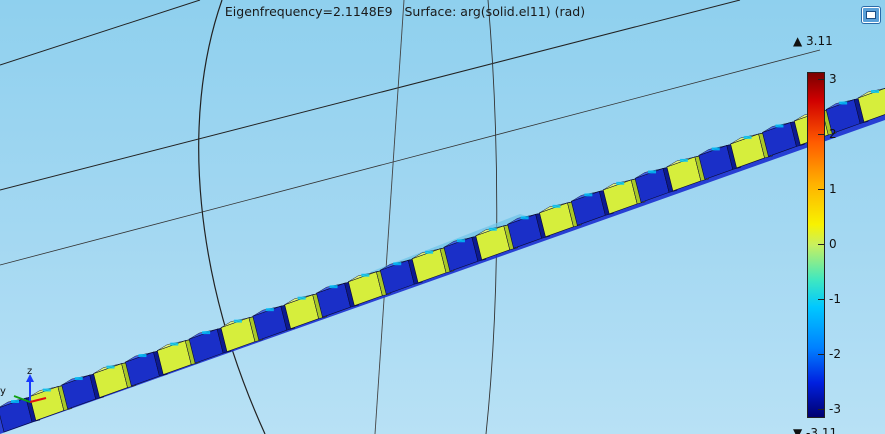 The height and width of the screenshot is (434, 885). Describe the element at coordinates (815, 430) in the screenshot. I see `legend-min-label: ▼ -3.11` at that location.